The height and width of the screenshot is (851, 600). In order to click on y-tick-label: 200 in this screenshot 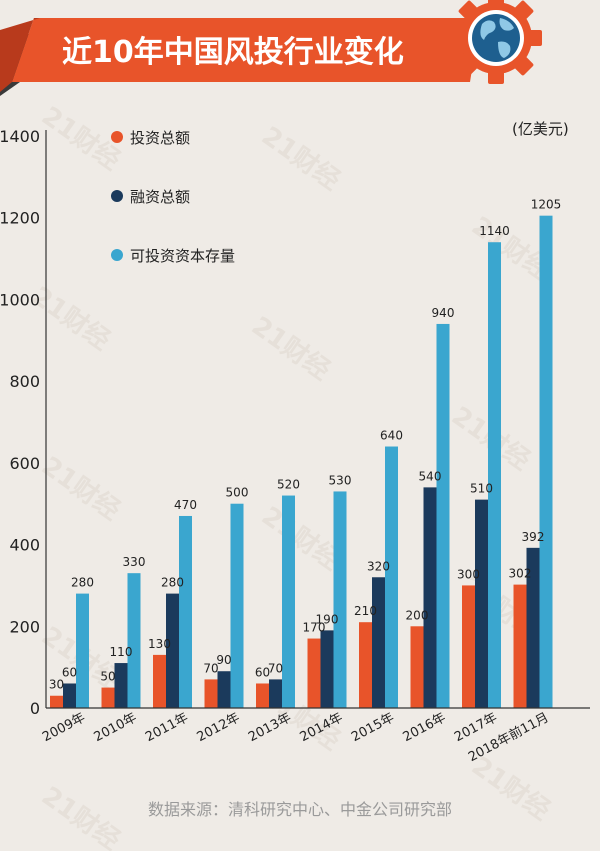, I will do `click(24, 626)`.